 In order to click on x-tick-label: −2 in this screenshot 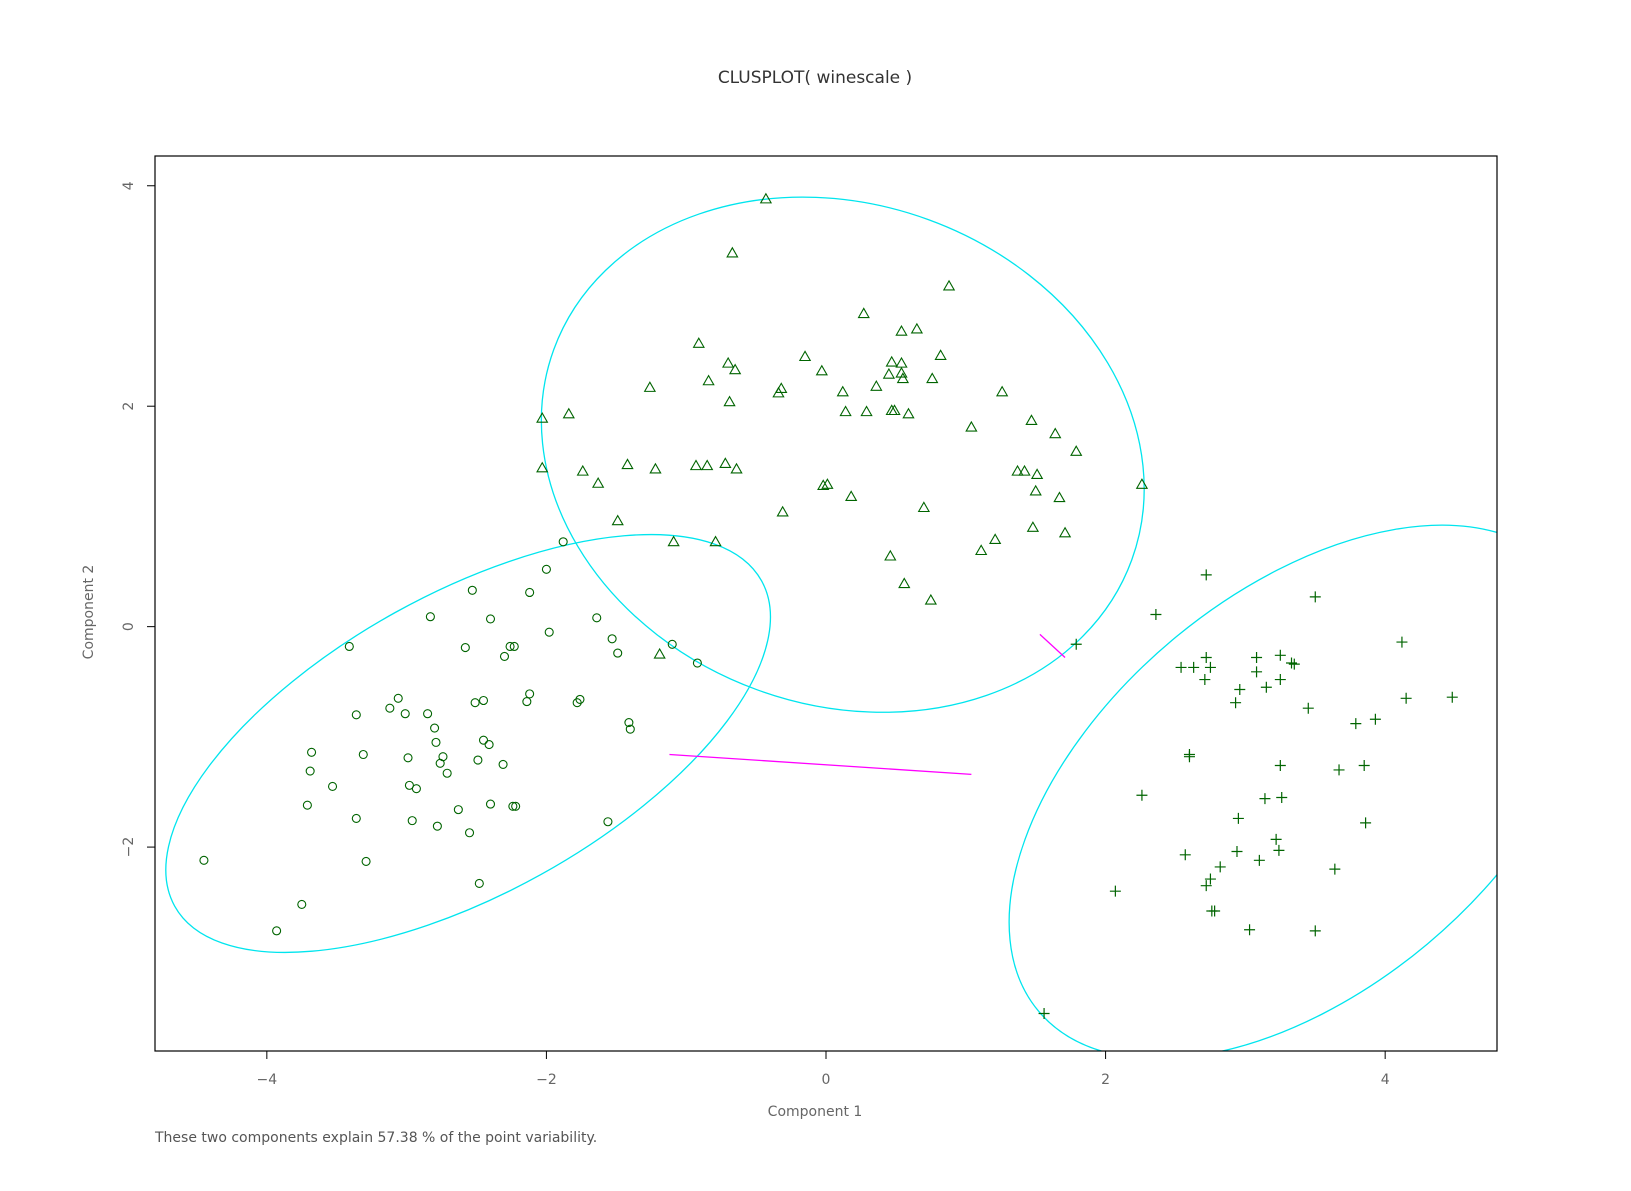, I will do `click(546, 1080)`.